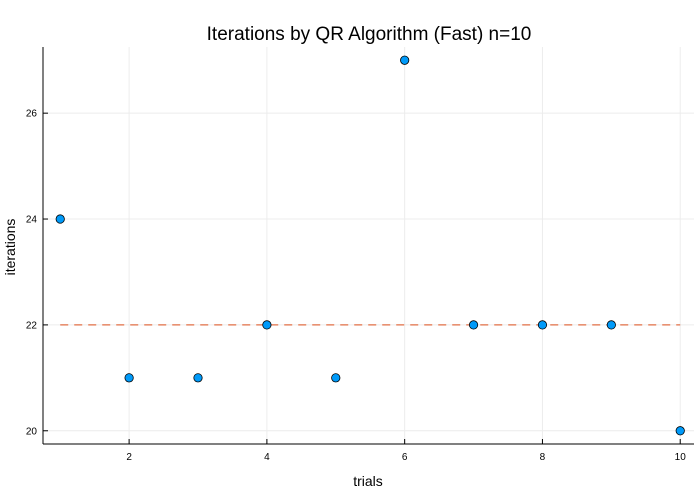 The height and width of the screenshot is (500, 700). What do you see at coordinates (32, 220) in the screenshot?
I see `y-tick-label: 24` at bounding box center [32, 220].